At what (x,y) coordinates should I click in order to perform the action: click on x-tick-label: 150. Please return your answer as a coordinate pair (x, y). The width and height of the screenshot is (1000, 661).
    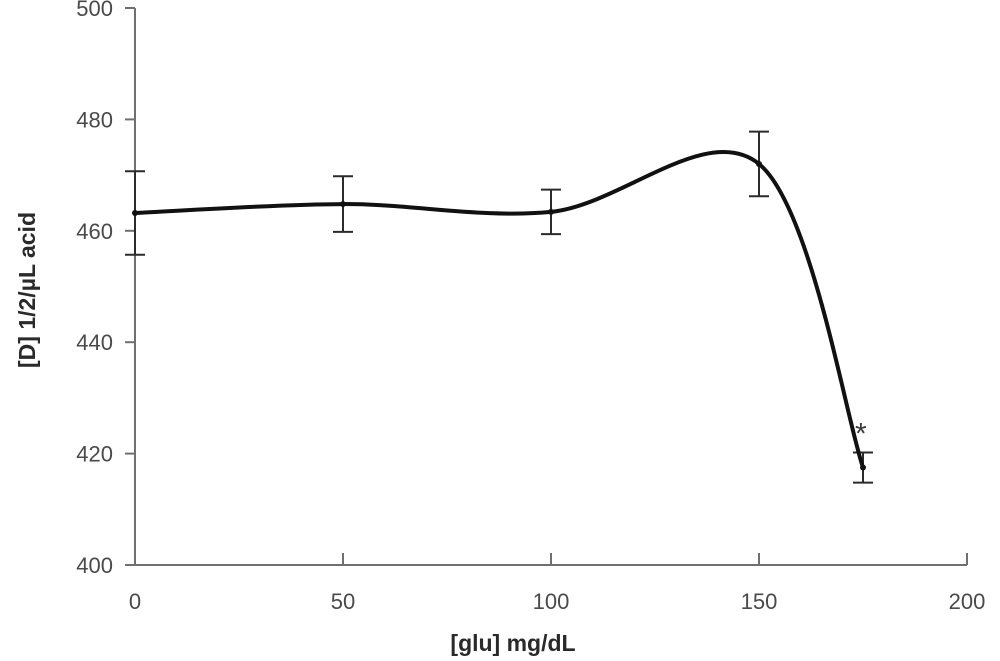
    Looking at the image, I should click on (759, 601).